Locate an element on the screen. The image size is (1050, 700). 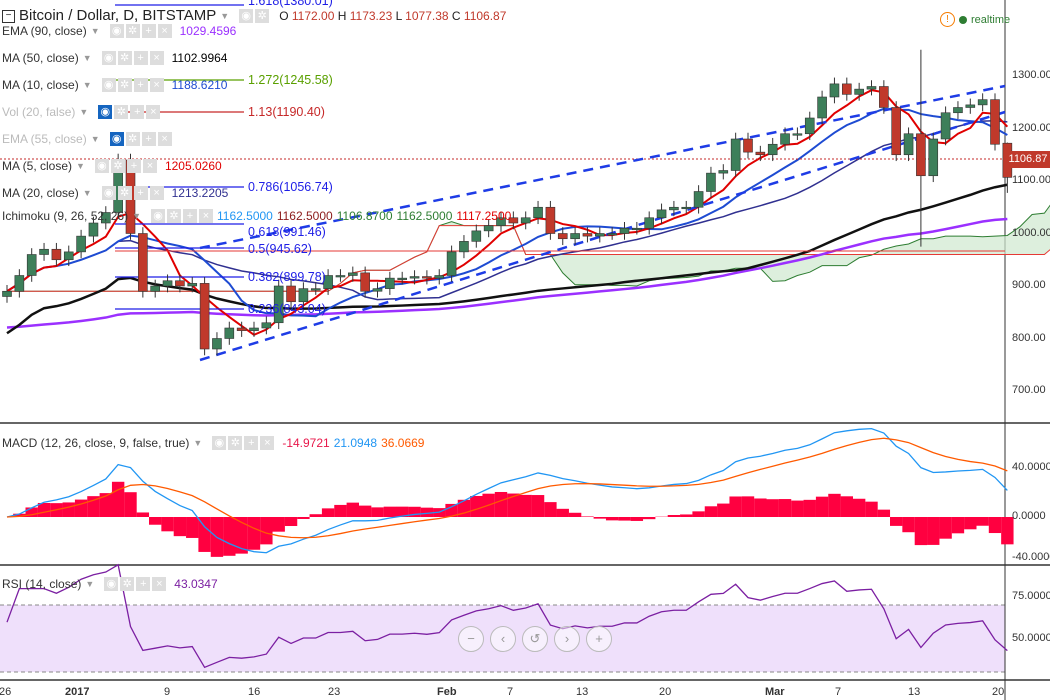
macd-signal-value: 36.0669 is located at coordinates (403, 443).